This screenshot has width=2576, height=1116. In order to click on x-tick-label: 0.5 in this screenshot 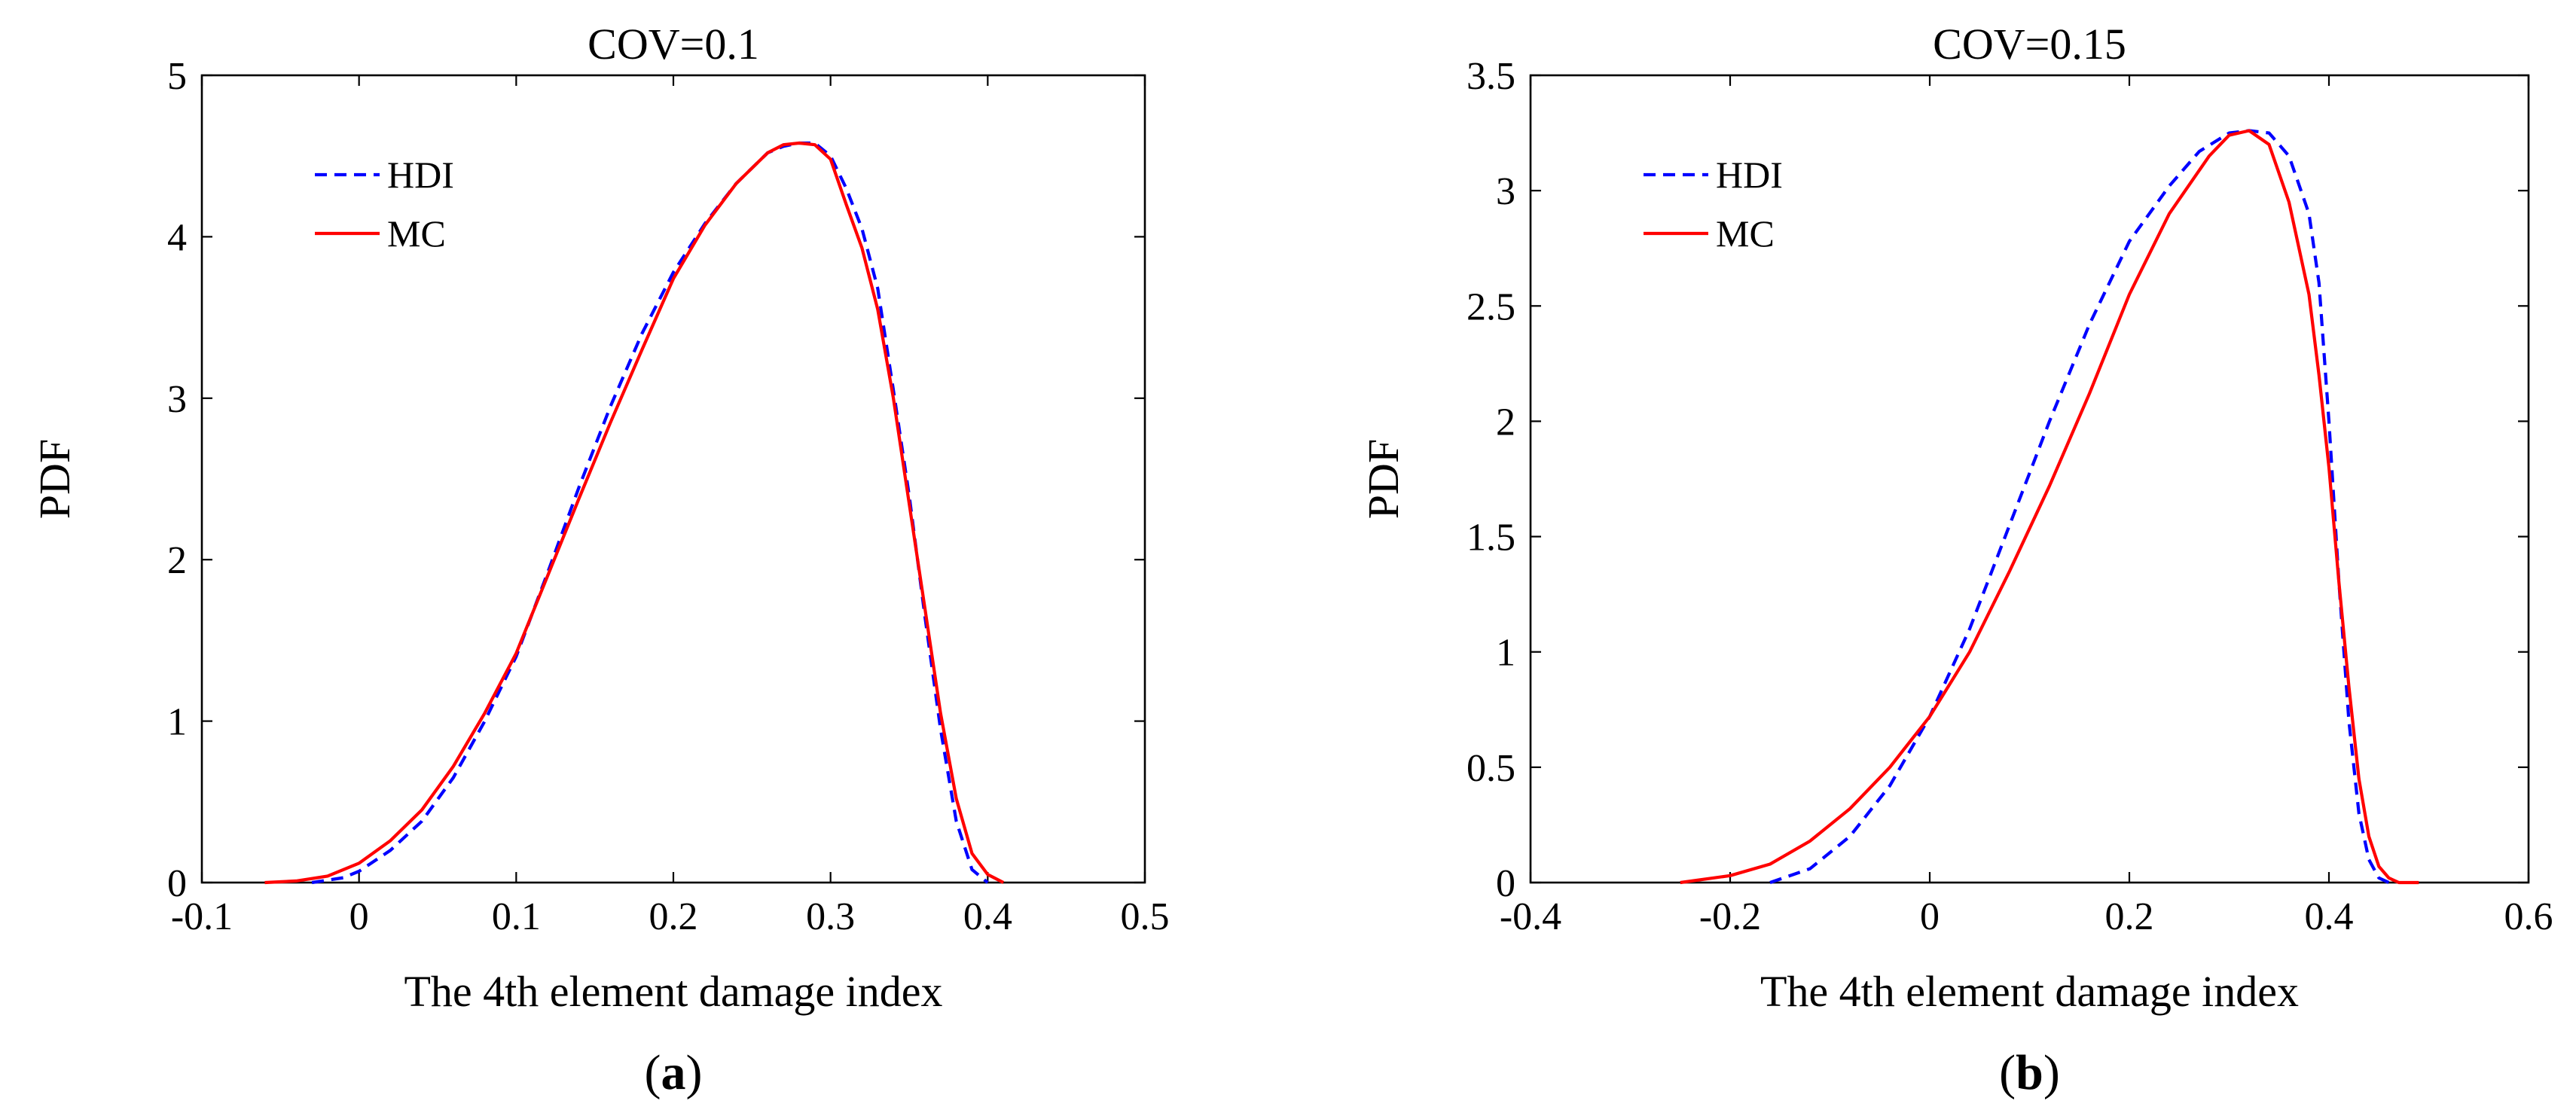, I will do `click(1146, 916)`.